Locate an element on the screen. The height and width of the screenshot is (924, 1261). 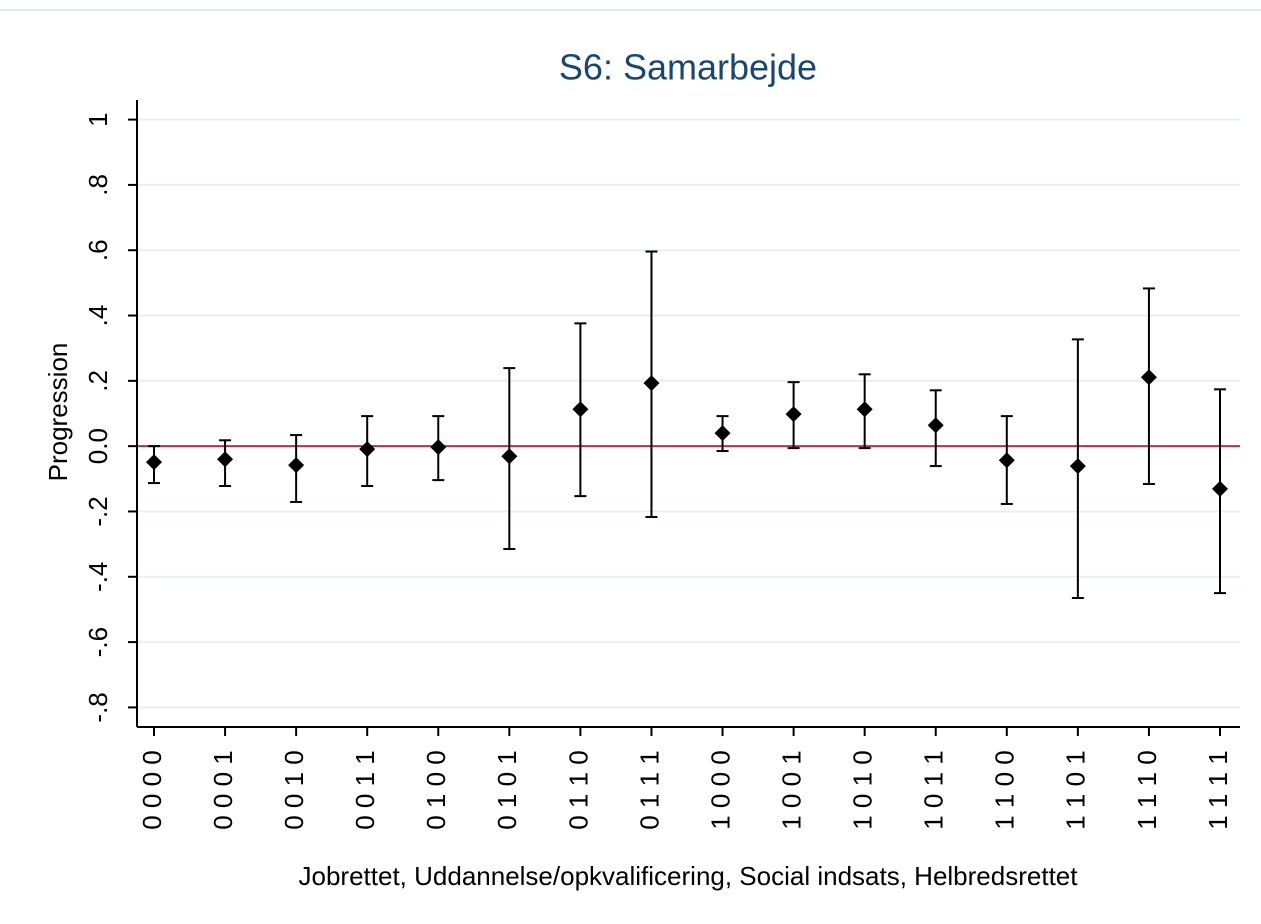
x-tick-label: 0 1 0 1 is located at coordinates (507, 790).